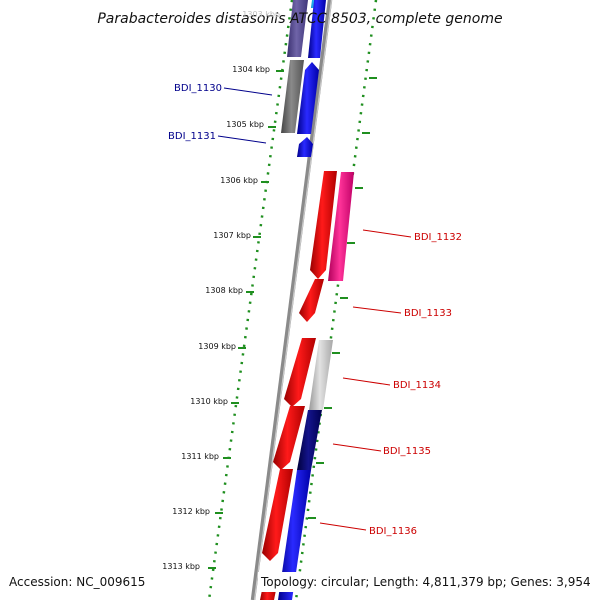 The height and width of the screenshot is (600, 600). I want to click on position-label-1308: 1308 kbp, so click(224, 290).